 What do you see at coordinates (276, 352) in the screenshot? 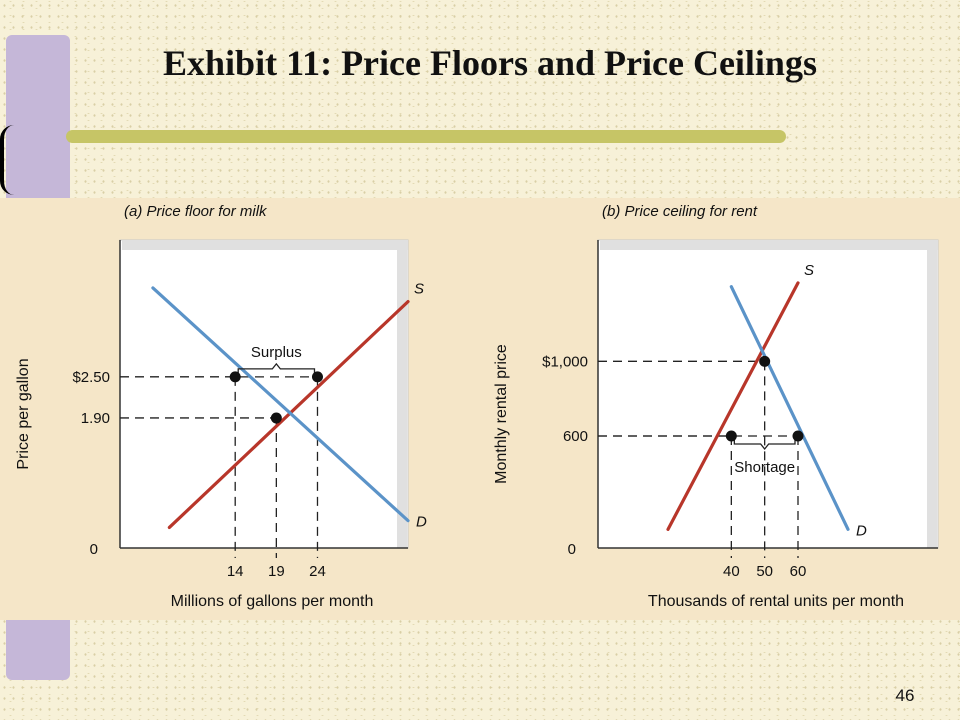
I see `chart-a-surplus-label: Surplus` at bounding box center [276, 352].